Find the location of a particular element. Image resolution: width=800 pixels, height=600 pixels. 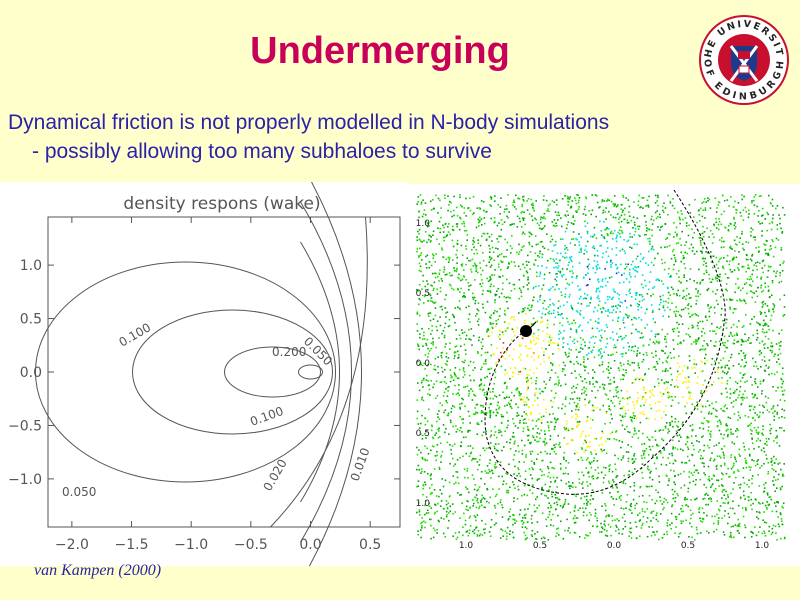

contour-label: 0.020 is located at coordinates (274, 475).